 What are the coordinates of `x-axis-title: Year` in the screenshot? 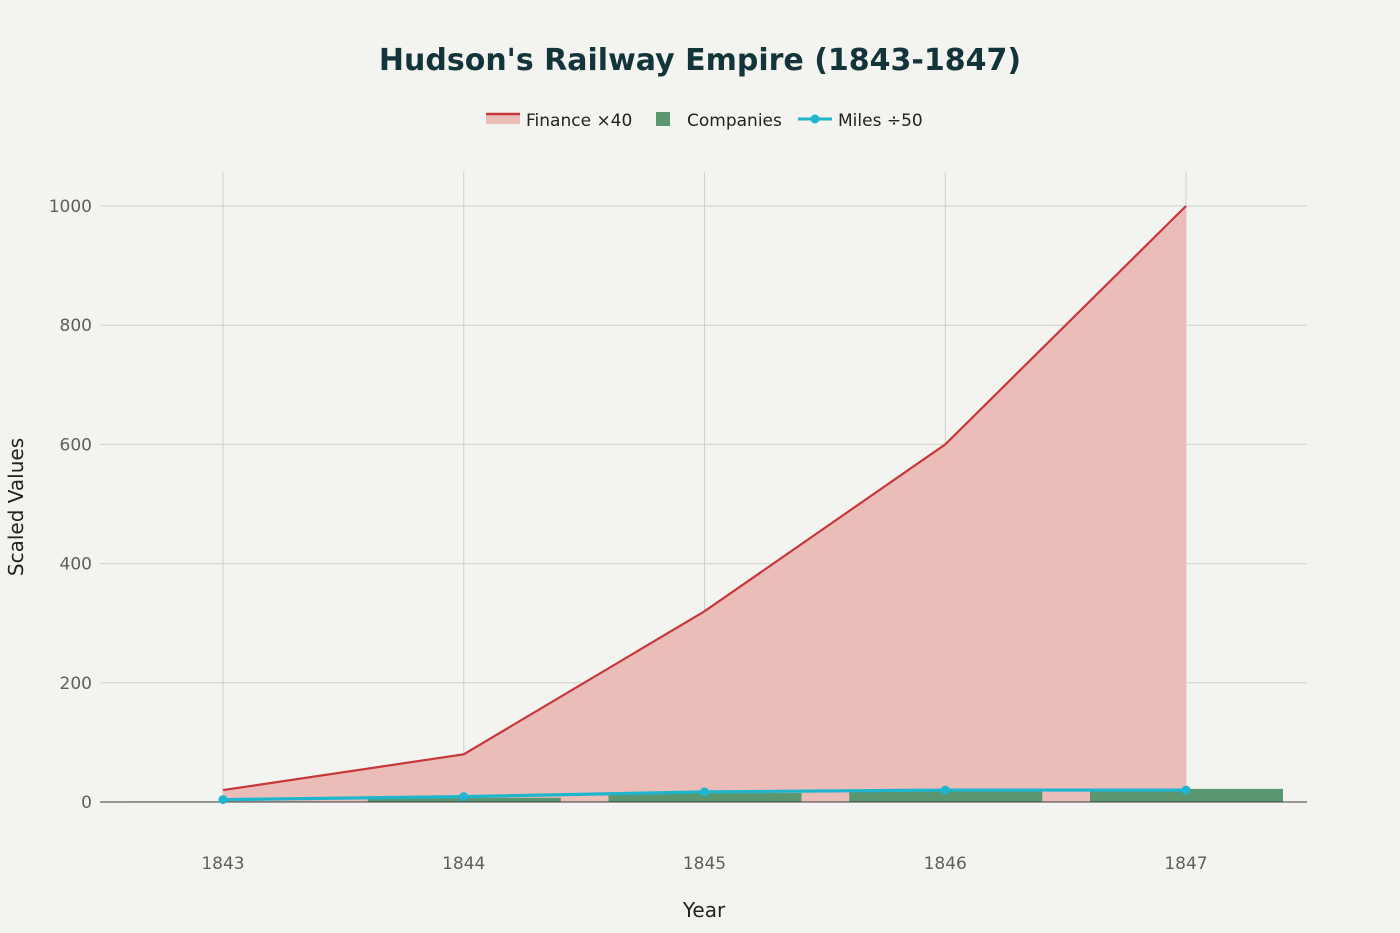 It's located at (704, 910).